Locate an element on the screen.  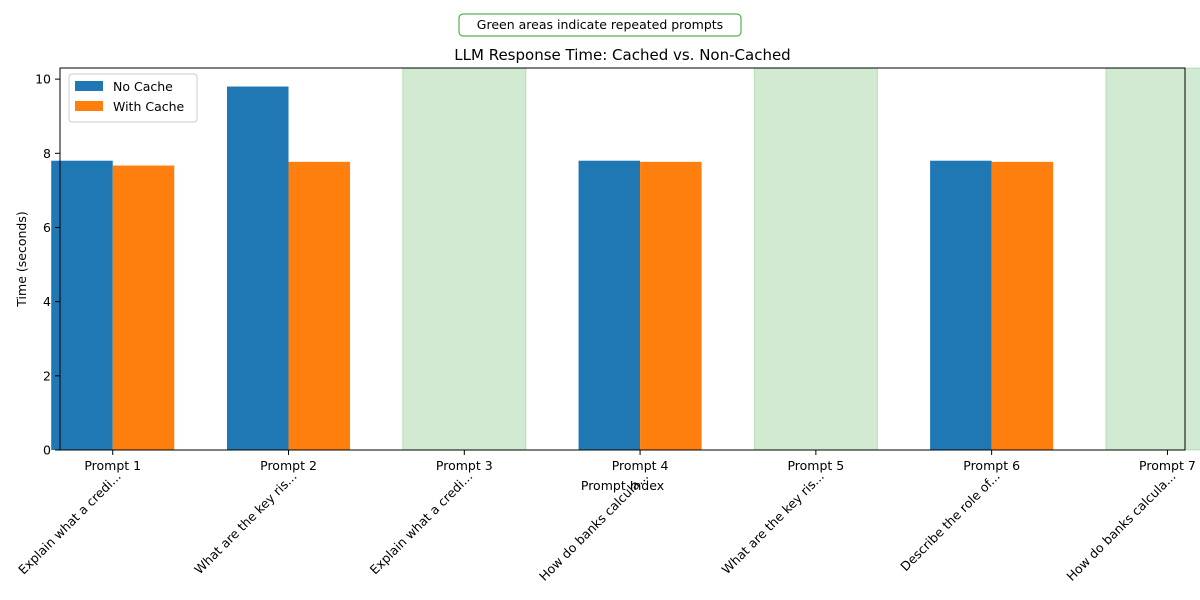
y-axis-label: Time (seconds) is located at coordinates (21, 259).